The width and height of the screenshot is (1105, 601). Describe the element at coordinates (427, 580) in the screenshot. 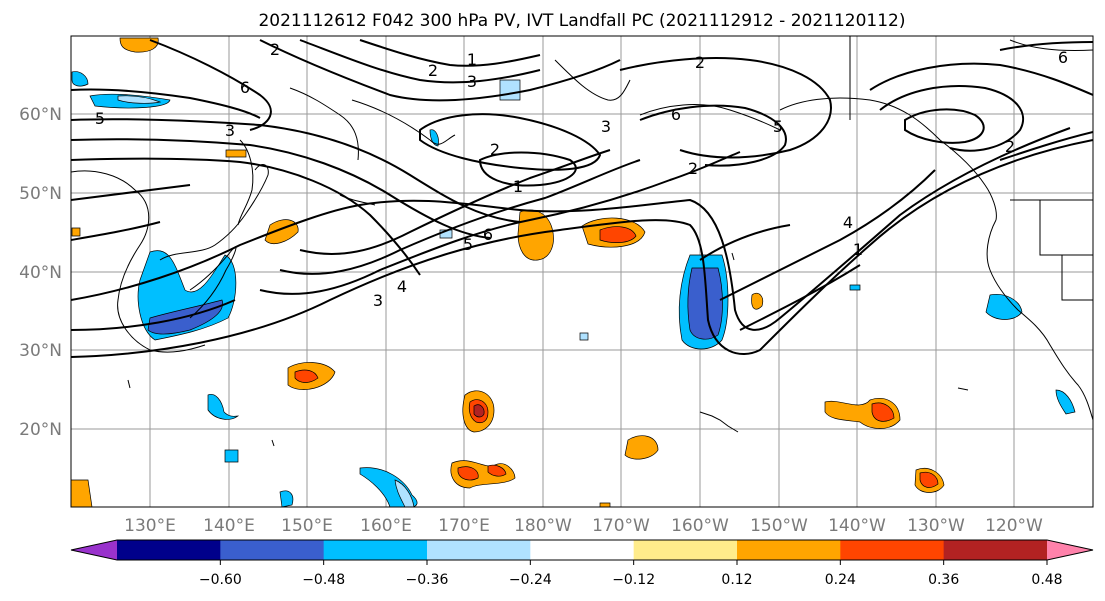

I see `colorbar-tick-label: −0.36` at that location.